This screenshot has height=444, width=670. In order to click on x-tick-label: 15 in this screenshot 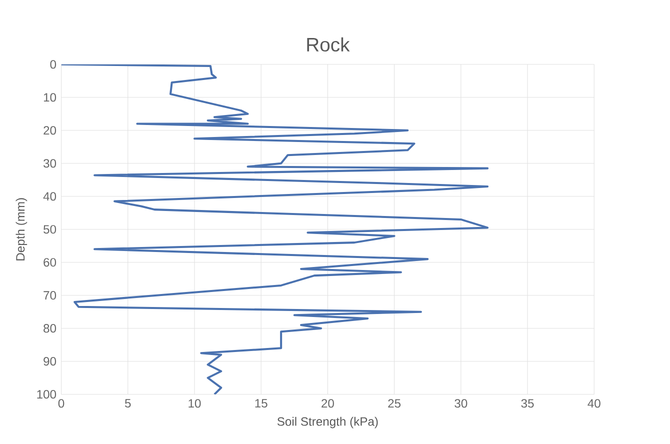, I will do `click(261, 403)`.